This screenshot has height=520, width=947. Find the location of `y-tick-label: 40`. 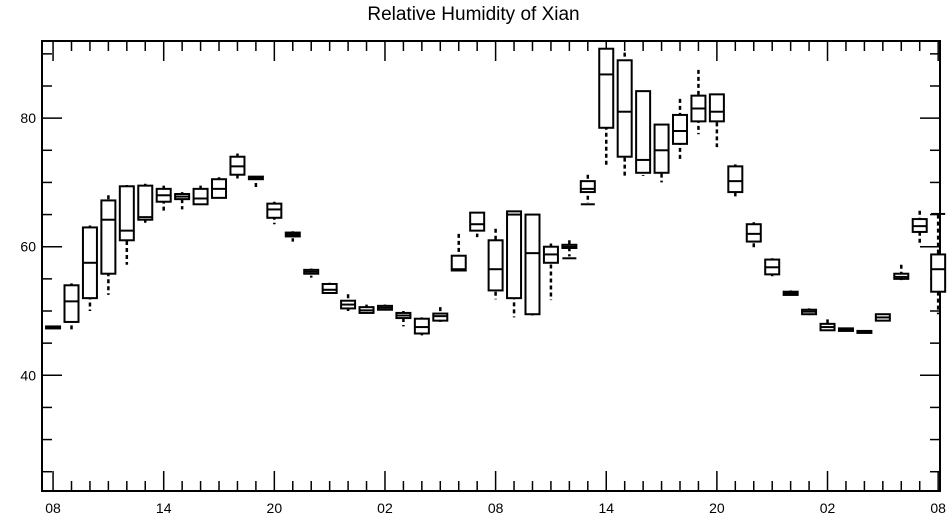

y-tick-label: 40 is located at coordinates (28, 375).